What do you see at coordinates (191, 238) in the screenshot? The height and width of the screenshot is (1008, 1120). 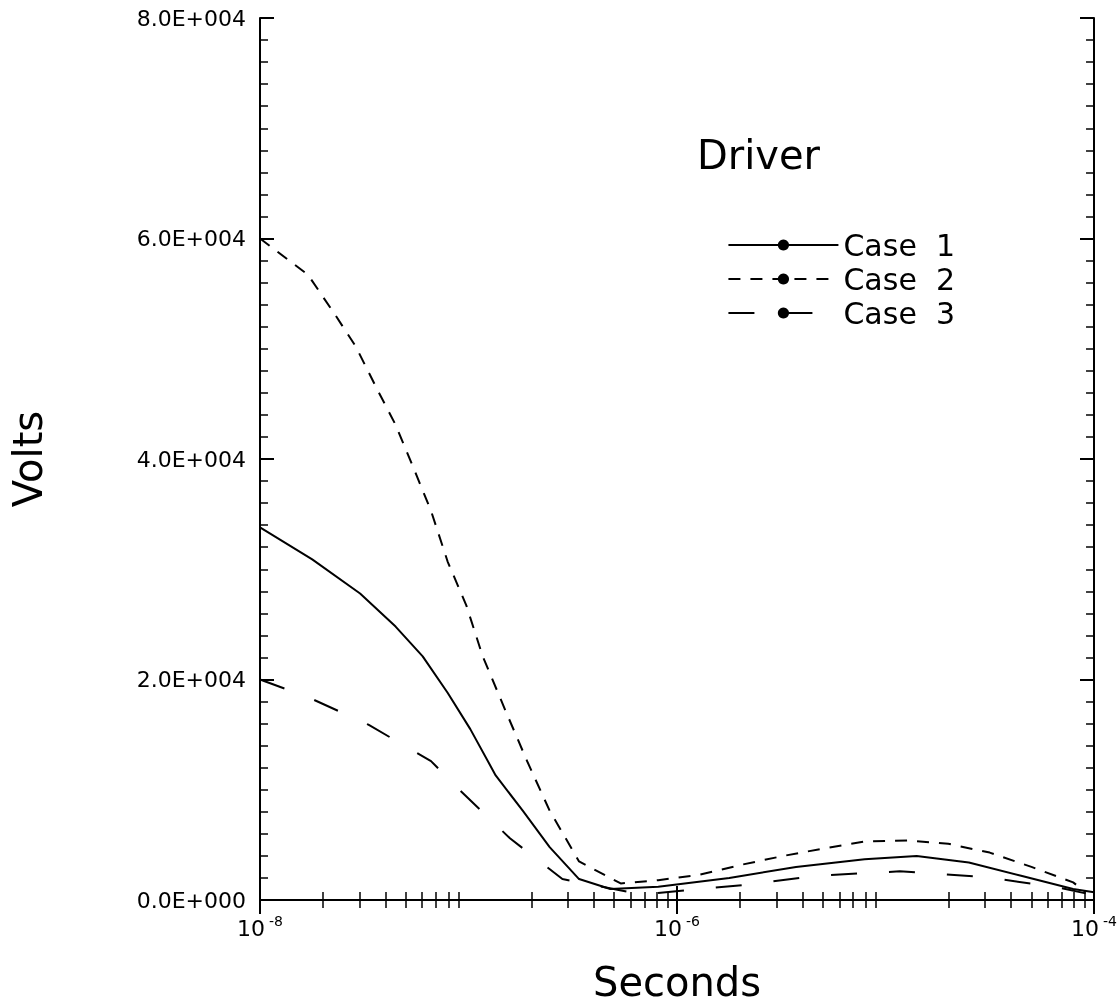 I see `y-tick-label: 6.0E+004` at bounding box center [191, 238].